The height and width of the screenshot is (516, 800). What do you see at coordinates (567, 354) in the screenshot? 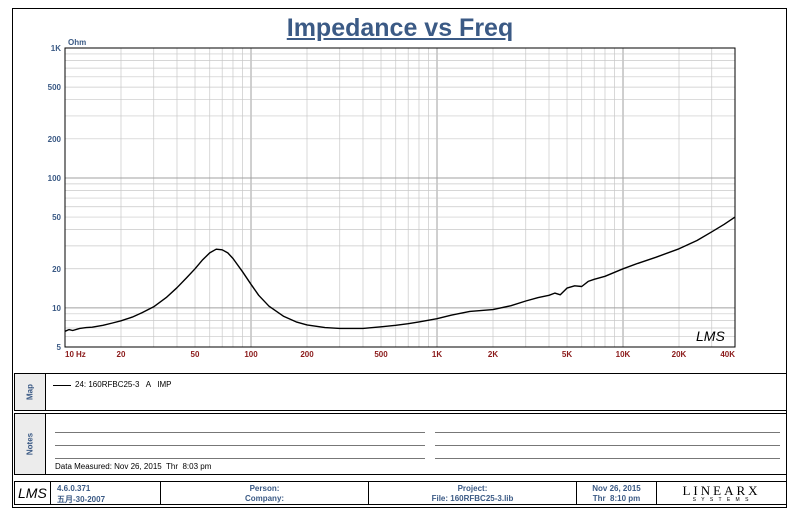
I see `x-tick-label: 5K` at bounding box center [567, 354].